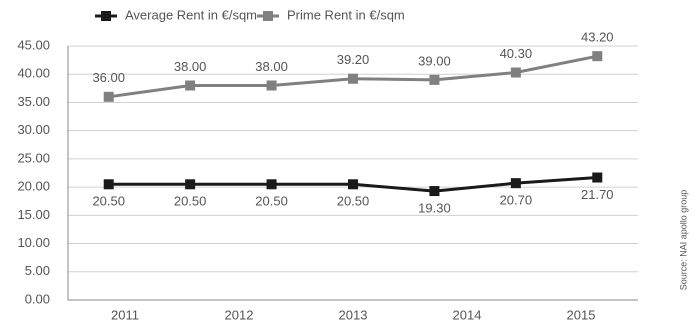 The height and width of the screenshot is (327, 694). I want to click on x-tick-label: 2011, so click(125, 314).